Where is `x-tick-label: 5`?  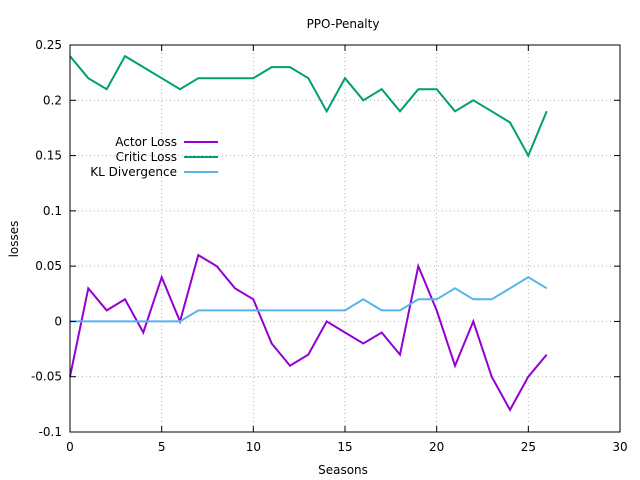 x-tick-label: 5 is located at coordinates (162, 447).